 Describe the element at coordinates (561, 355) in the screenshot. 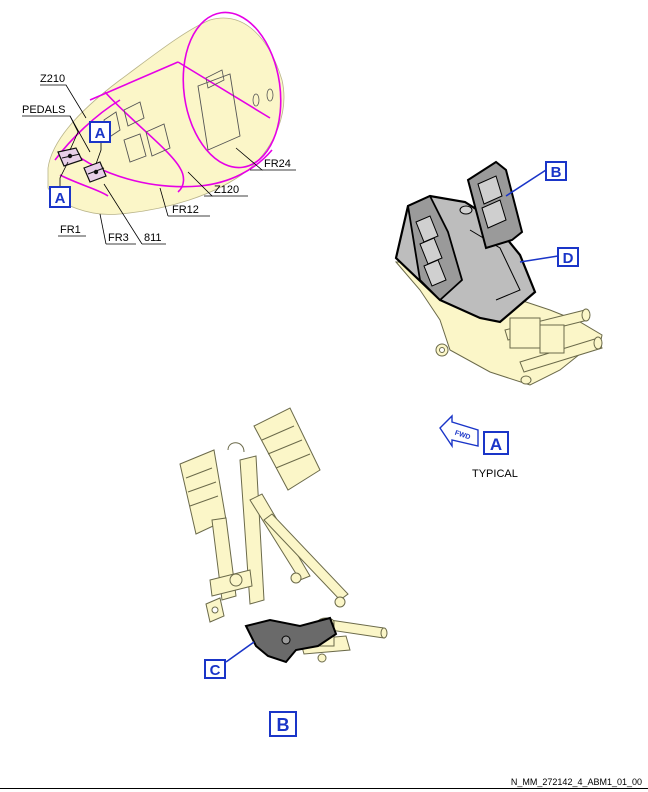

I see `rod-lower` at that location.